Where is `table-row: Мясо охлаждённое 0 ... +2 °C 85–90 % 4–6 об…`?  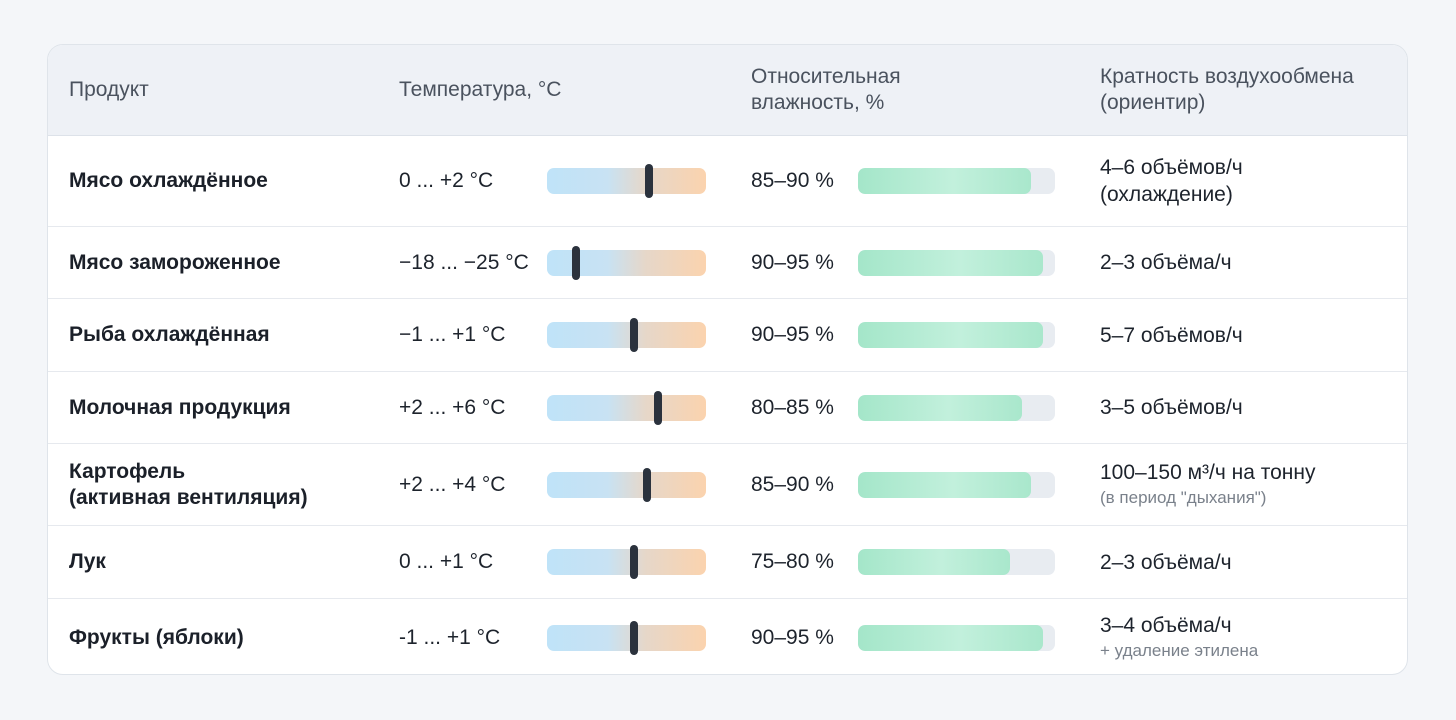
table-row: Мясо охлаждённое 0 ... +2 °C 85–90 % 4–6 об… is located at coordinates (727, 181).